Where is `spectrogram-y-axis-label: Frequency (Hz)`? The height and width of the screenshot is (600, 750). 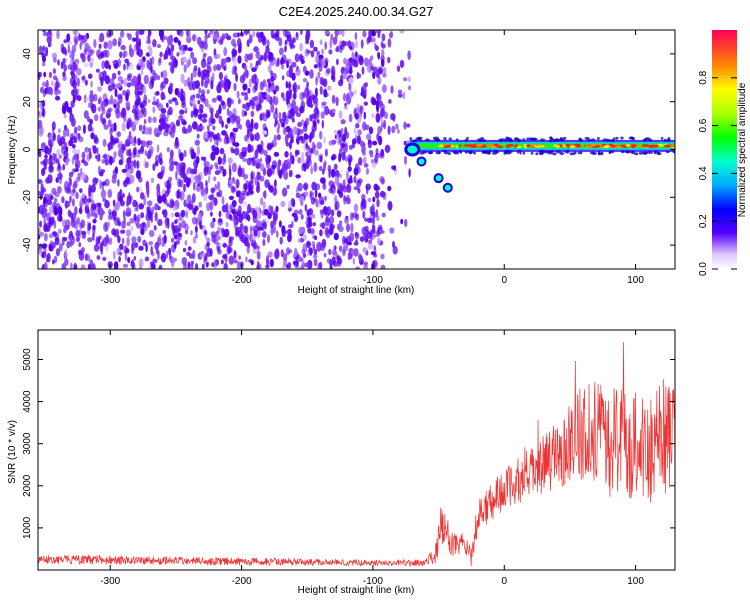 spectrogram-y-axis-label: Frequency (Hz) is located at coordinates (12, 150).